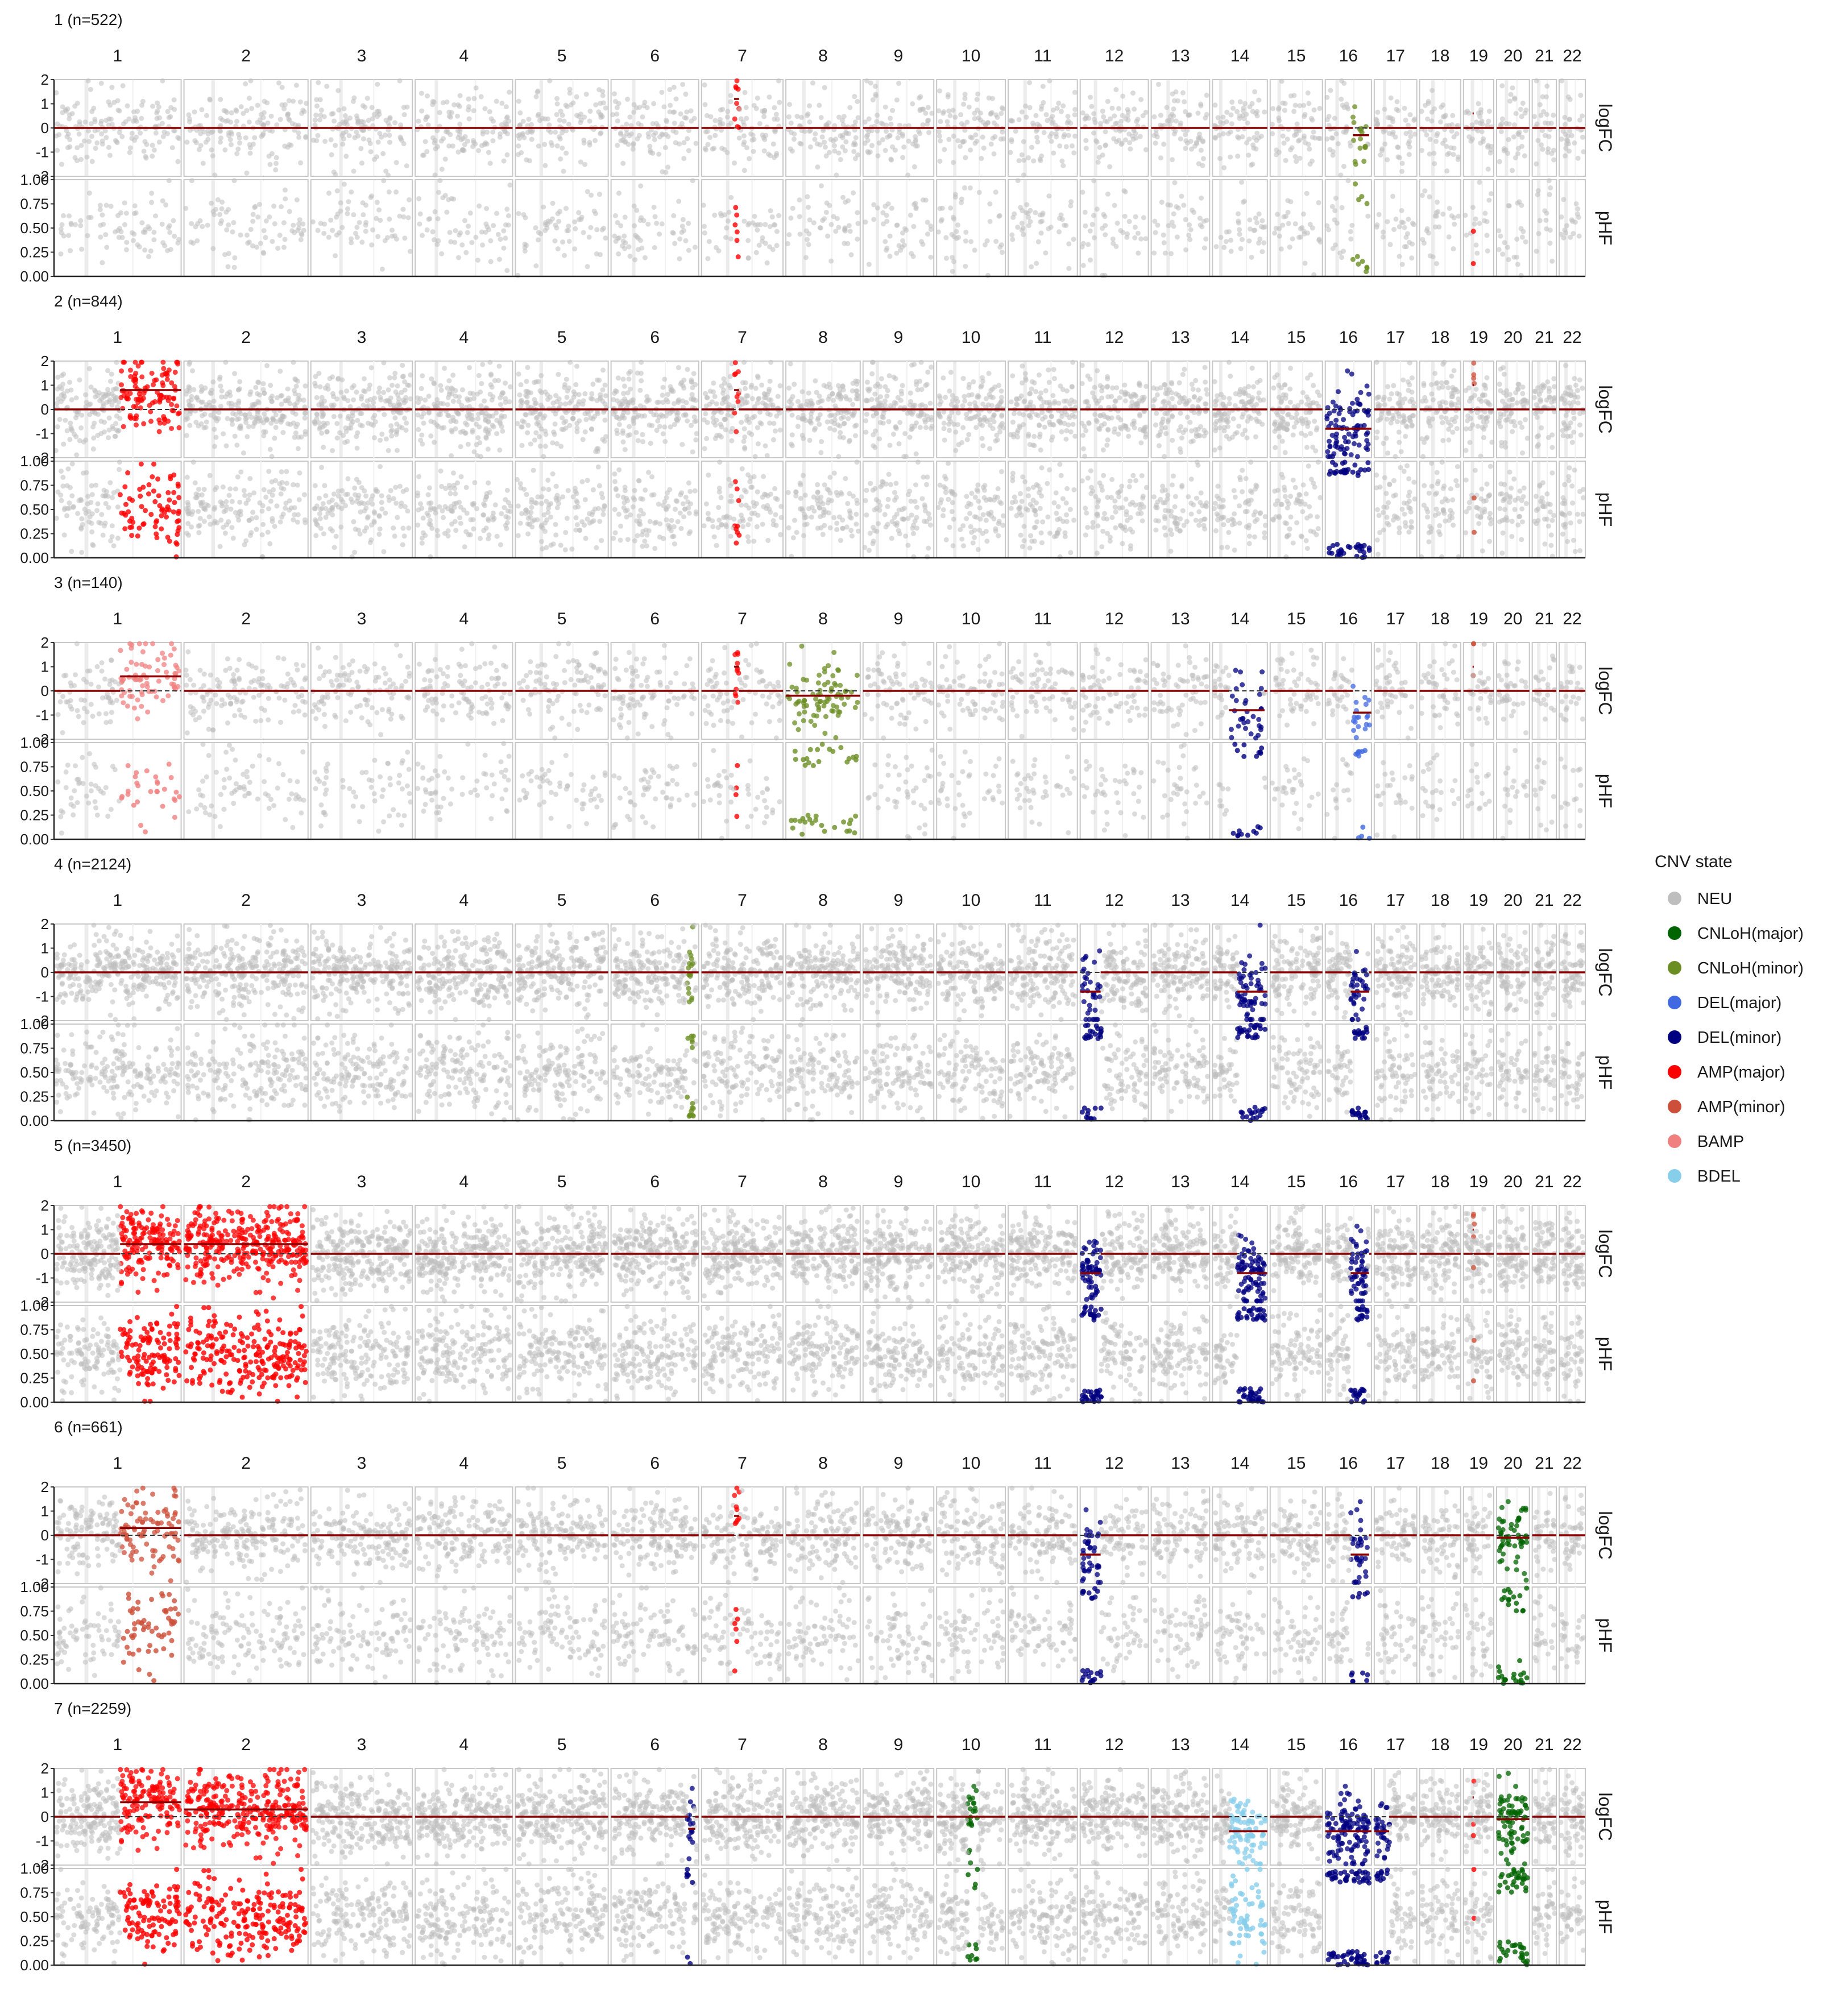 This screenshot has width=1848, height=1993. Describe the element at coordinates (464, 337) in the screenshot. I see `chromosome-label-4: 4` at that location.